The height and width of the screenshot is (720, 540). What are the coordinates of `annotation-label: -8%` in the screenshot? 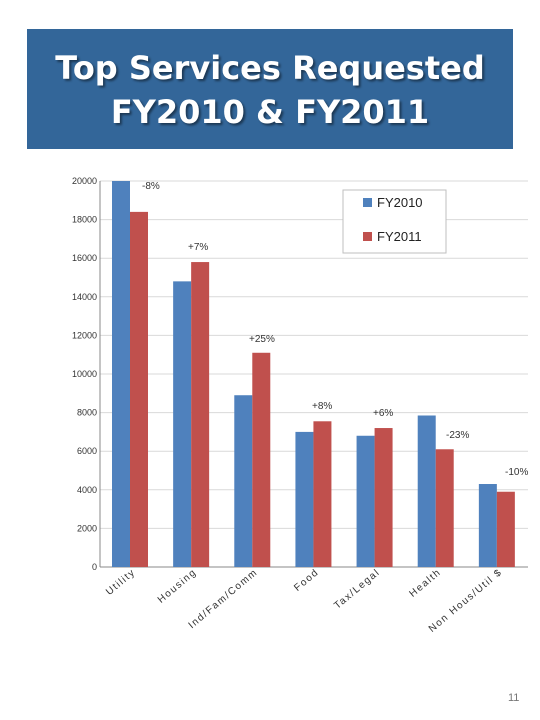 It's located at (151, 186).